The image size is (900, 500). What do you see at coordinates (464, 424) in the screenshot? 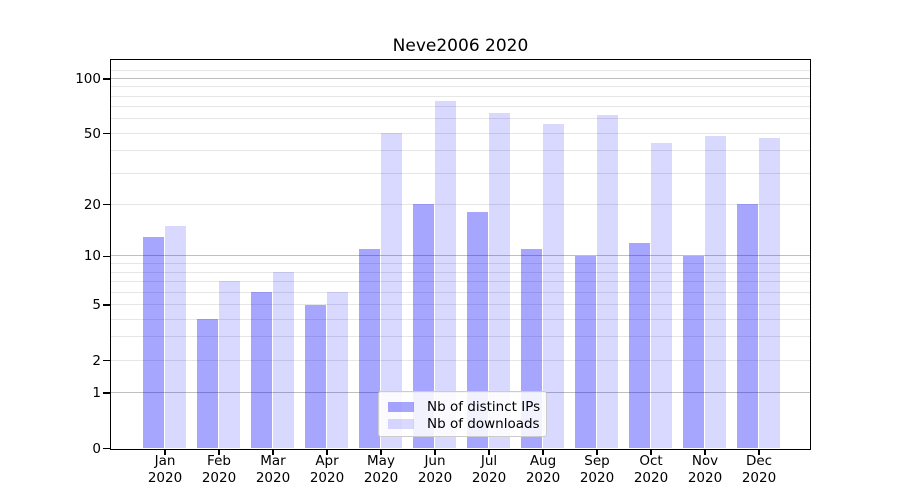
I see `legend-row-downloads: Nb of downloads` at bounding box center [464, 424].